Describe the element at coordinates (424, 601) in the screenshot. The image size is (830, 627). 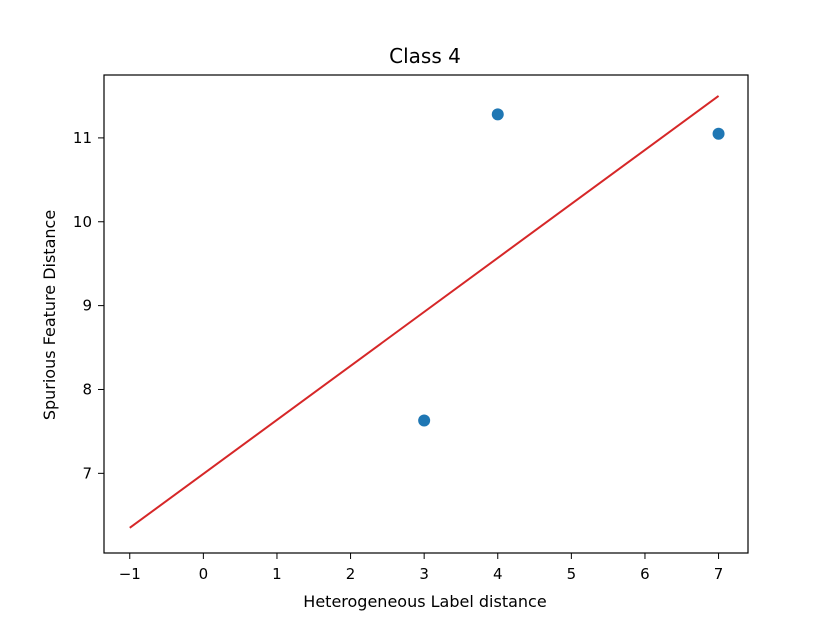
I see `x-axis-label: Heterogeneous Label distance` at that location.